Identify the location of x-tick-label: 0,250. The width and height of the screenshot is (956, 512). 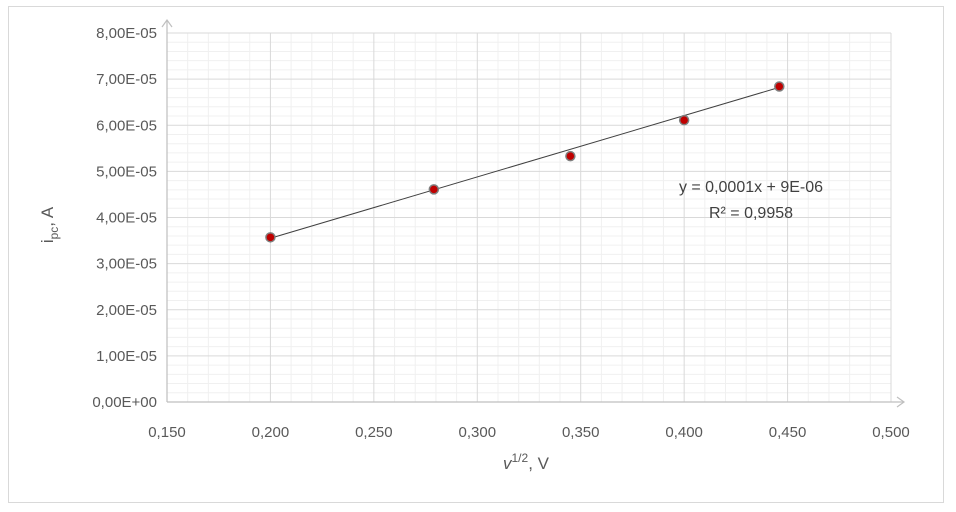
(374, 432).